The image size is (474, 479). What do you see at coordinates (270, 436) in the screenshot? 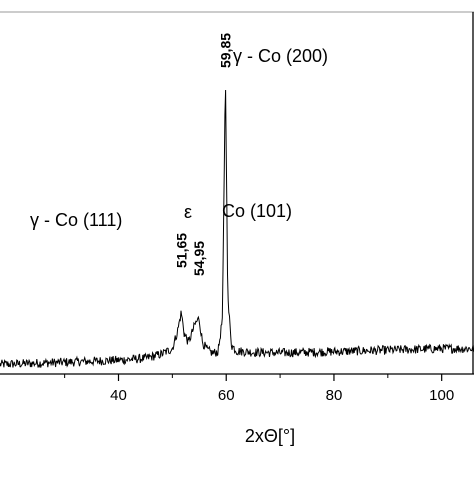
I see `x-axis-label: 2xΘ[°]` at bounding box center [270, 436].